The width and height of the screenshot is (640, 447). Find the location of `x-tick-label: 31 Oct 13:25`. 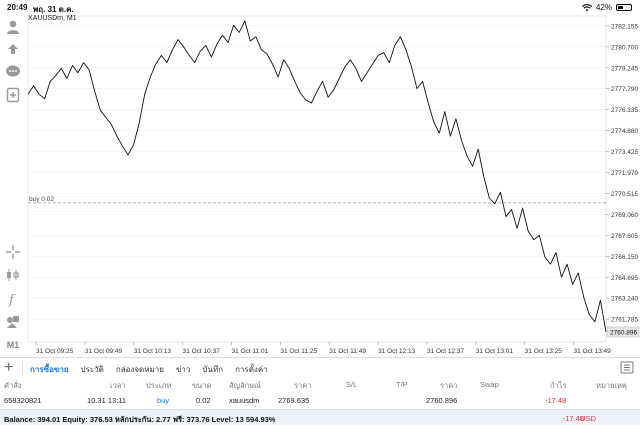

x-tick-label: 31 Oct 13:25 is located at coordinates (544, 351).